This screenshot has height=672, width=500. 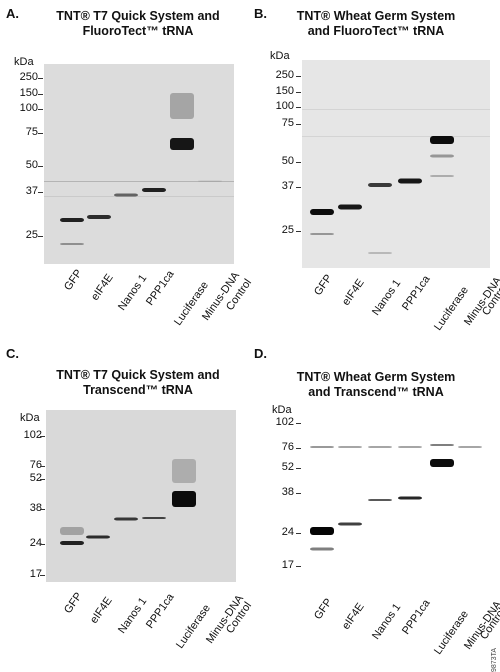 I want to click on mw-marker-label: 100, so click(x=28, y=108).